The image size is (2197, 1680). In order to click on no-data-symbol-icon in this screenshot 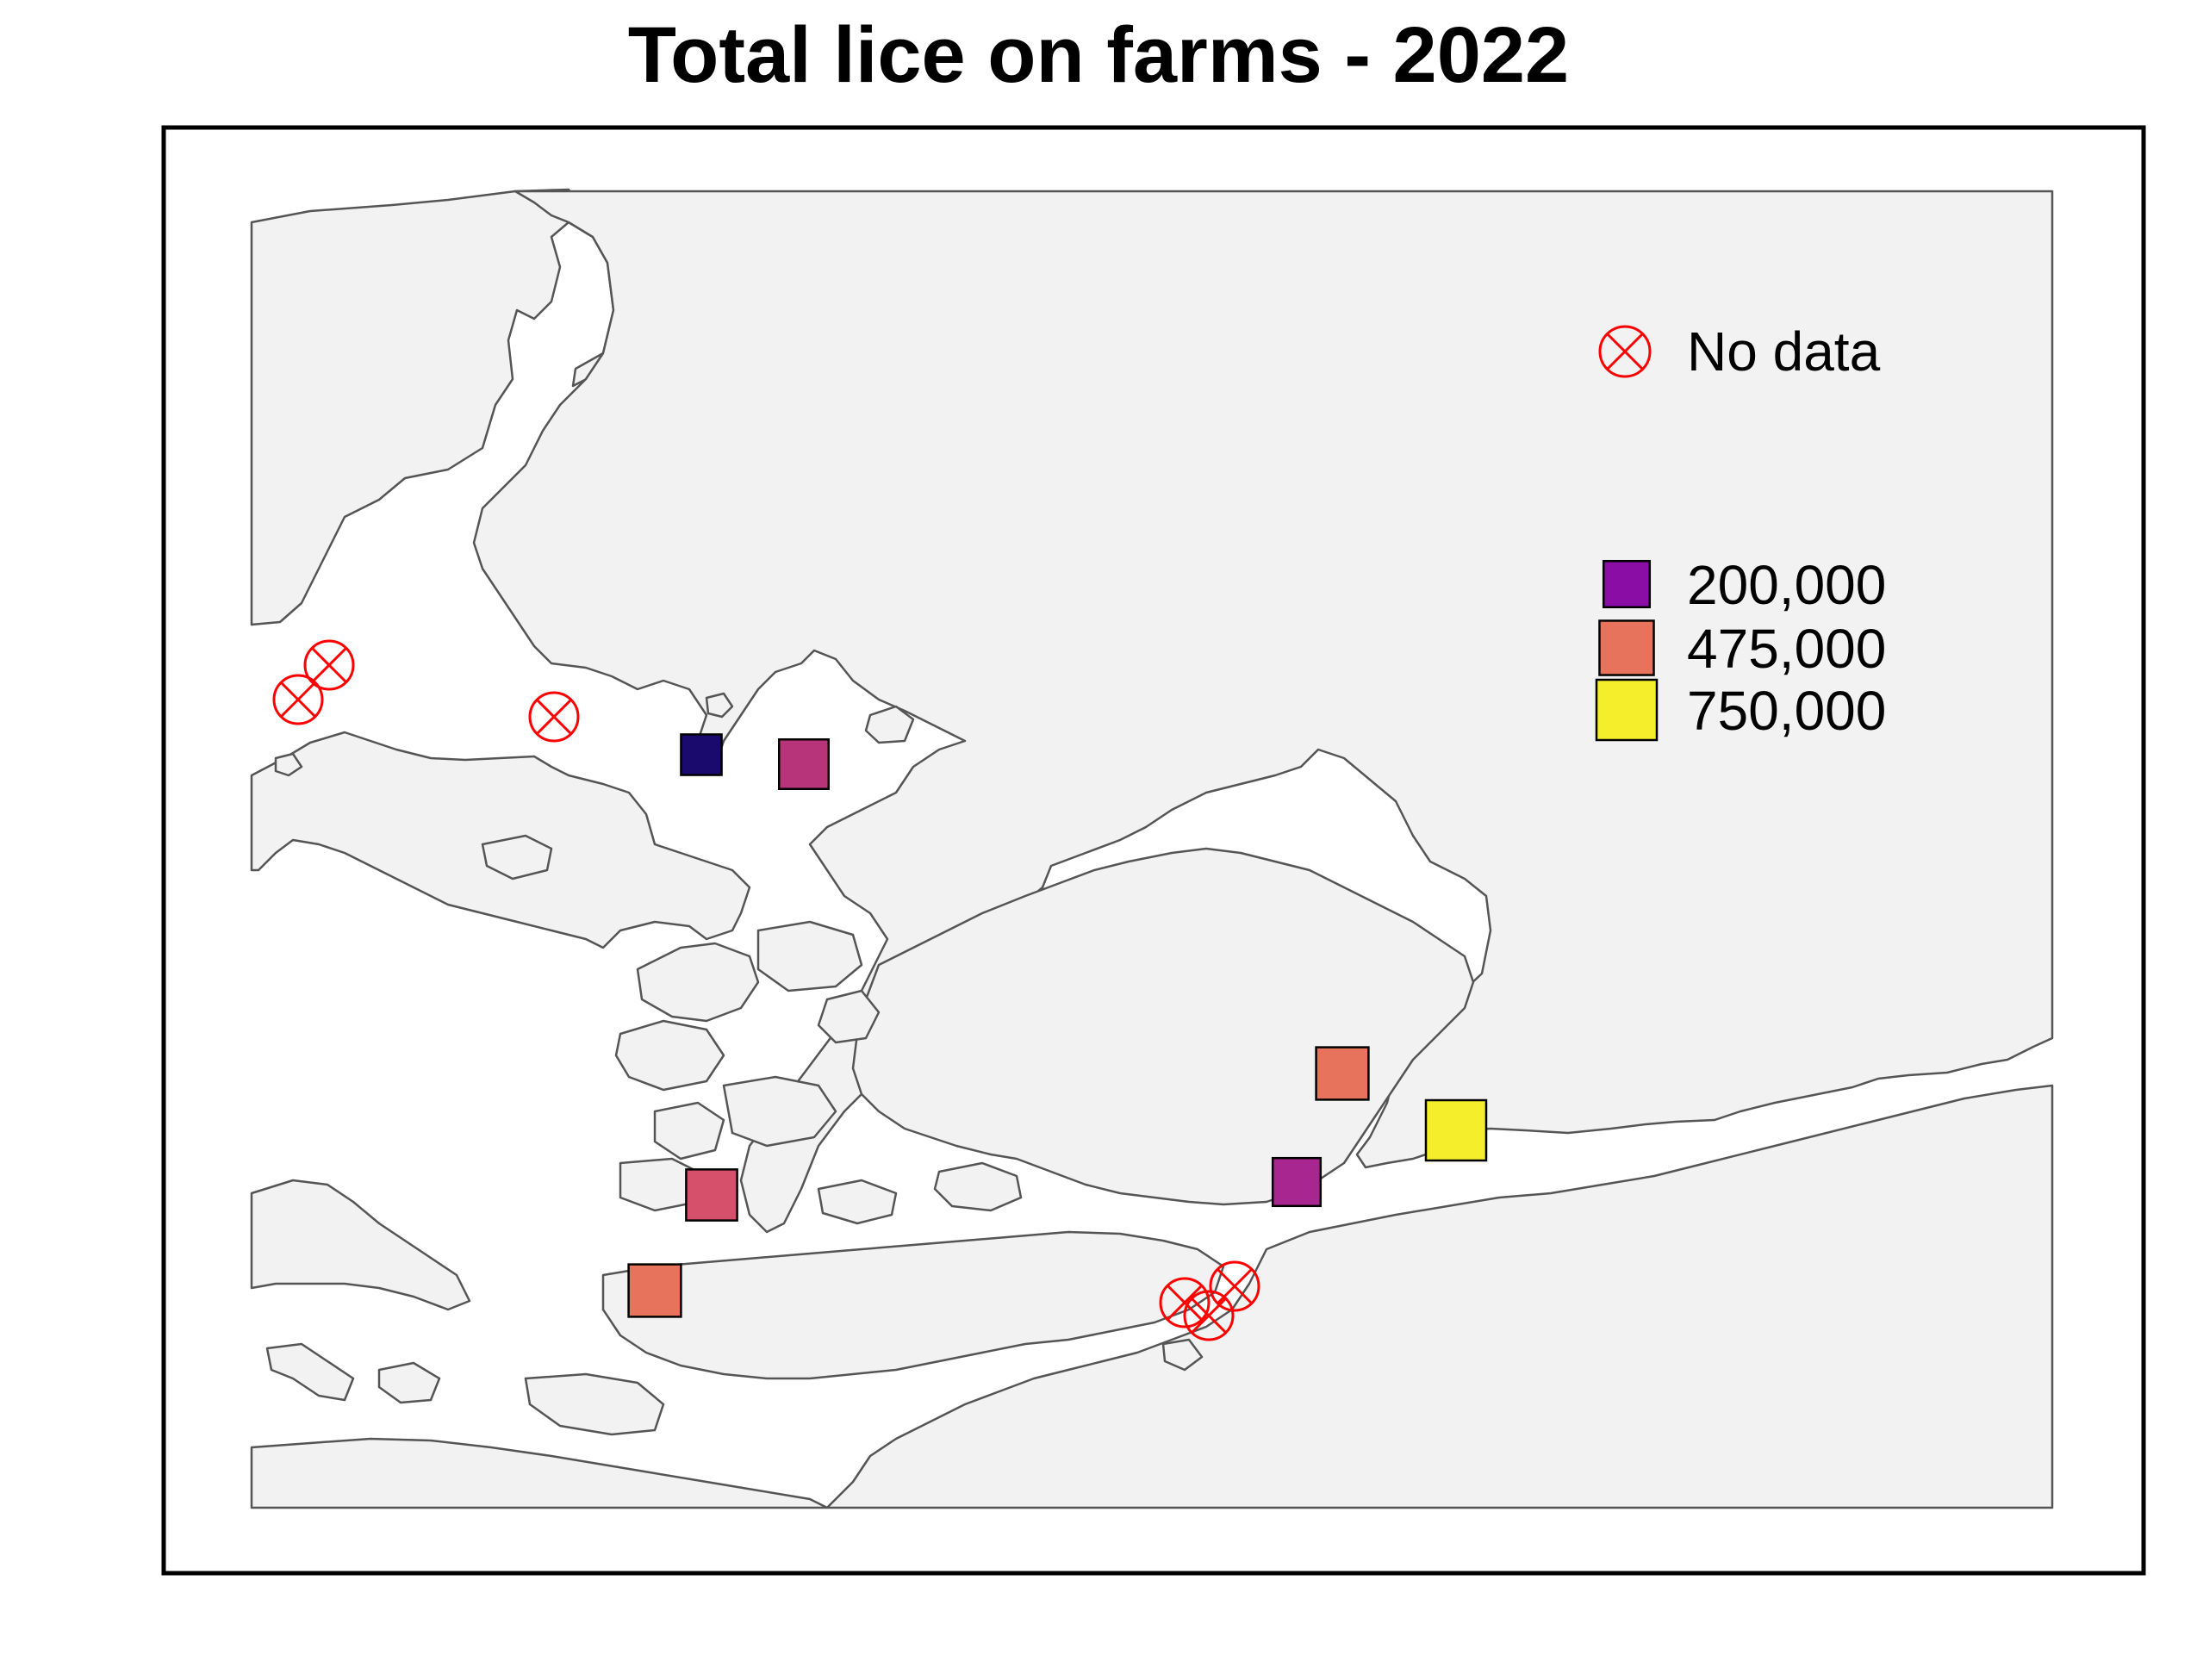, I will do `click(1625, 352)`.